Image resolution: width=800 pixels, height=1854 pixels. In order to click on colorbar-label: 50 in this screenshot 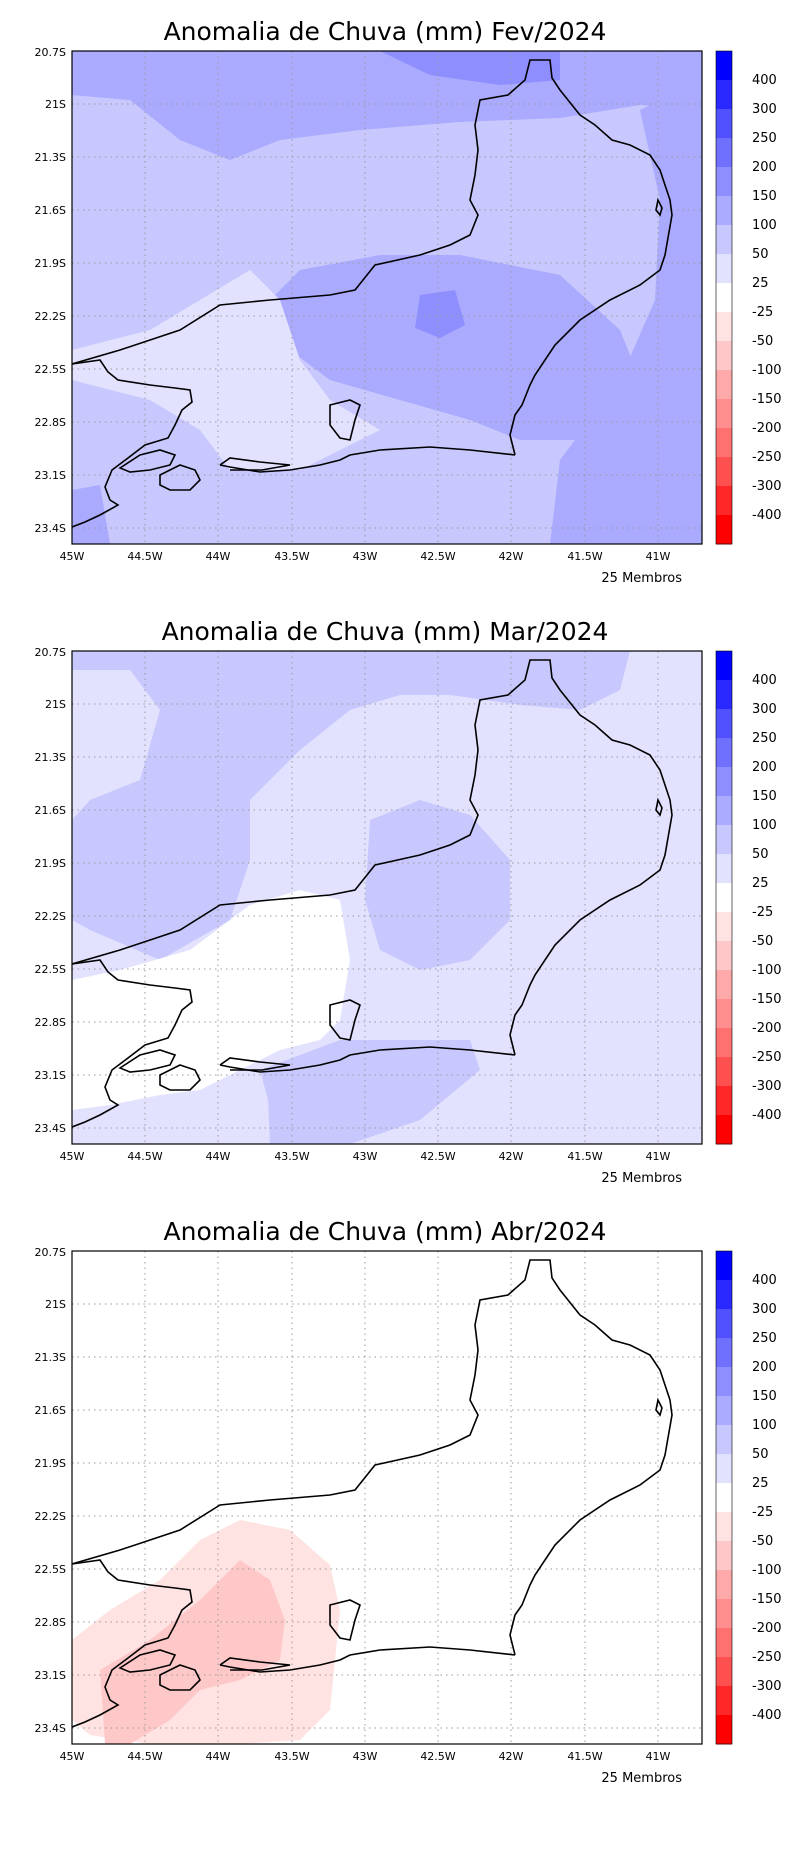, I will do `click(760, 254)`.